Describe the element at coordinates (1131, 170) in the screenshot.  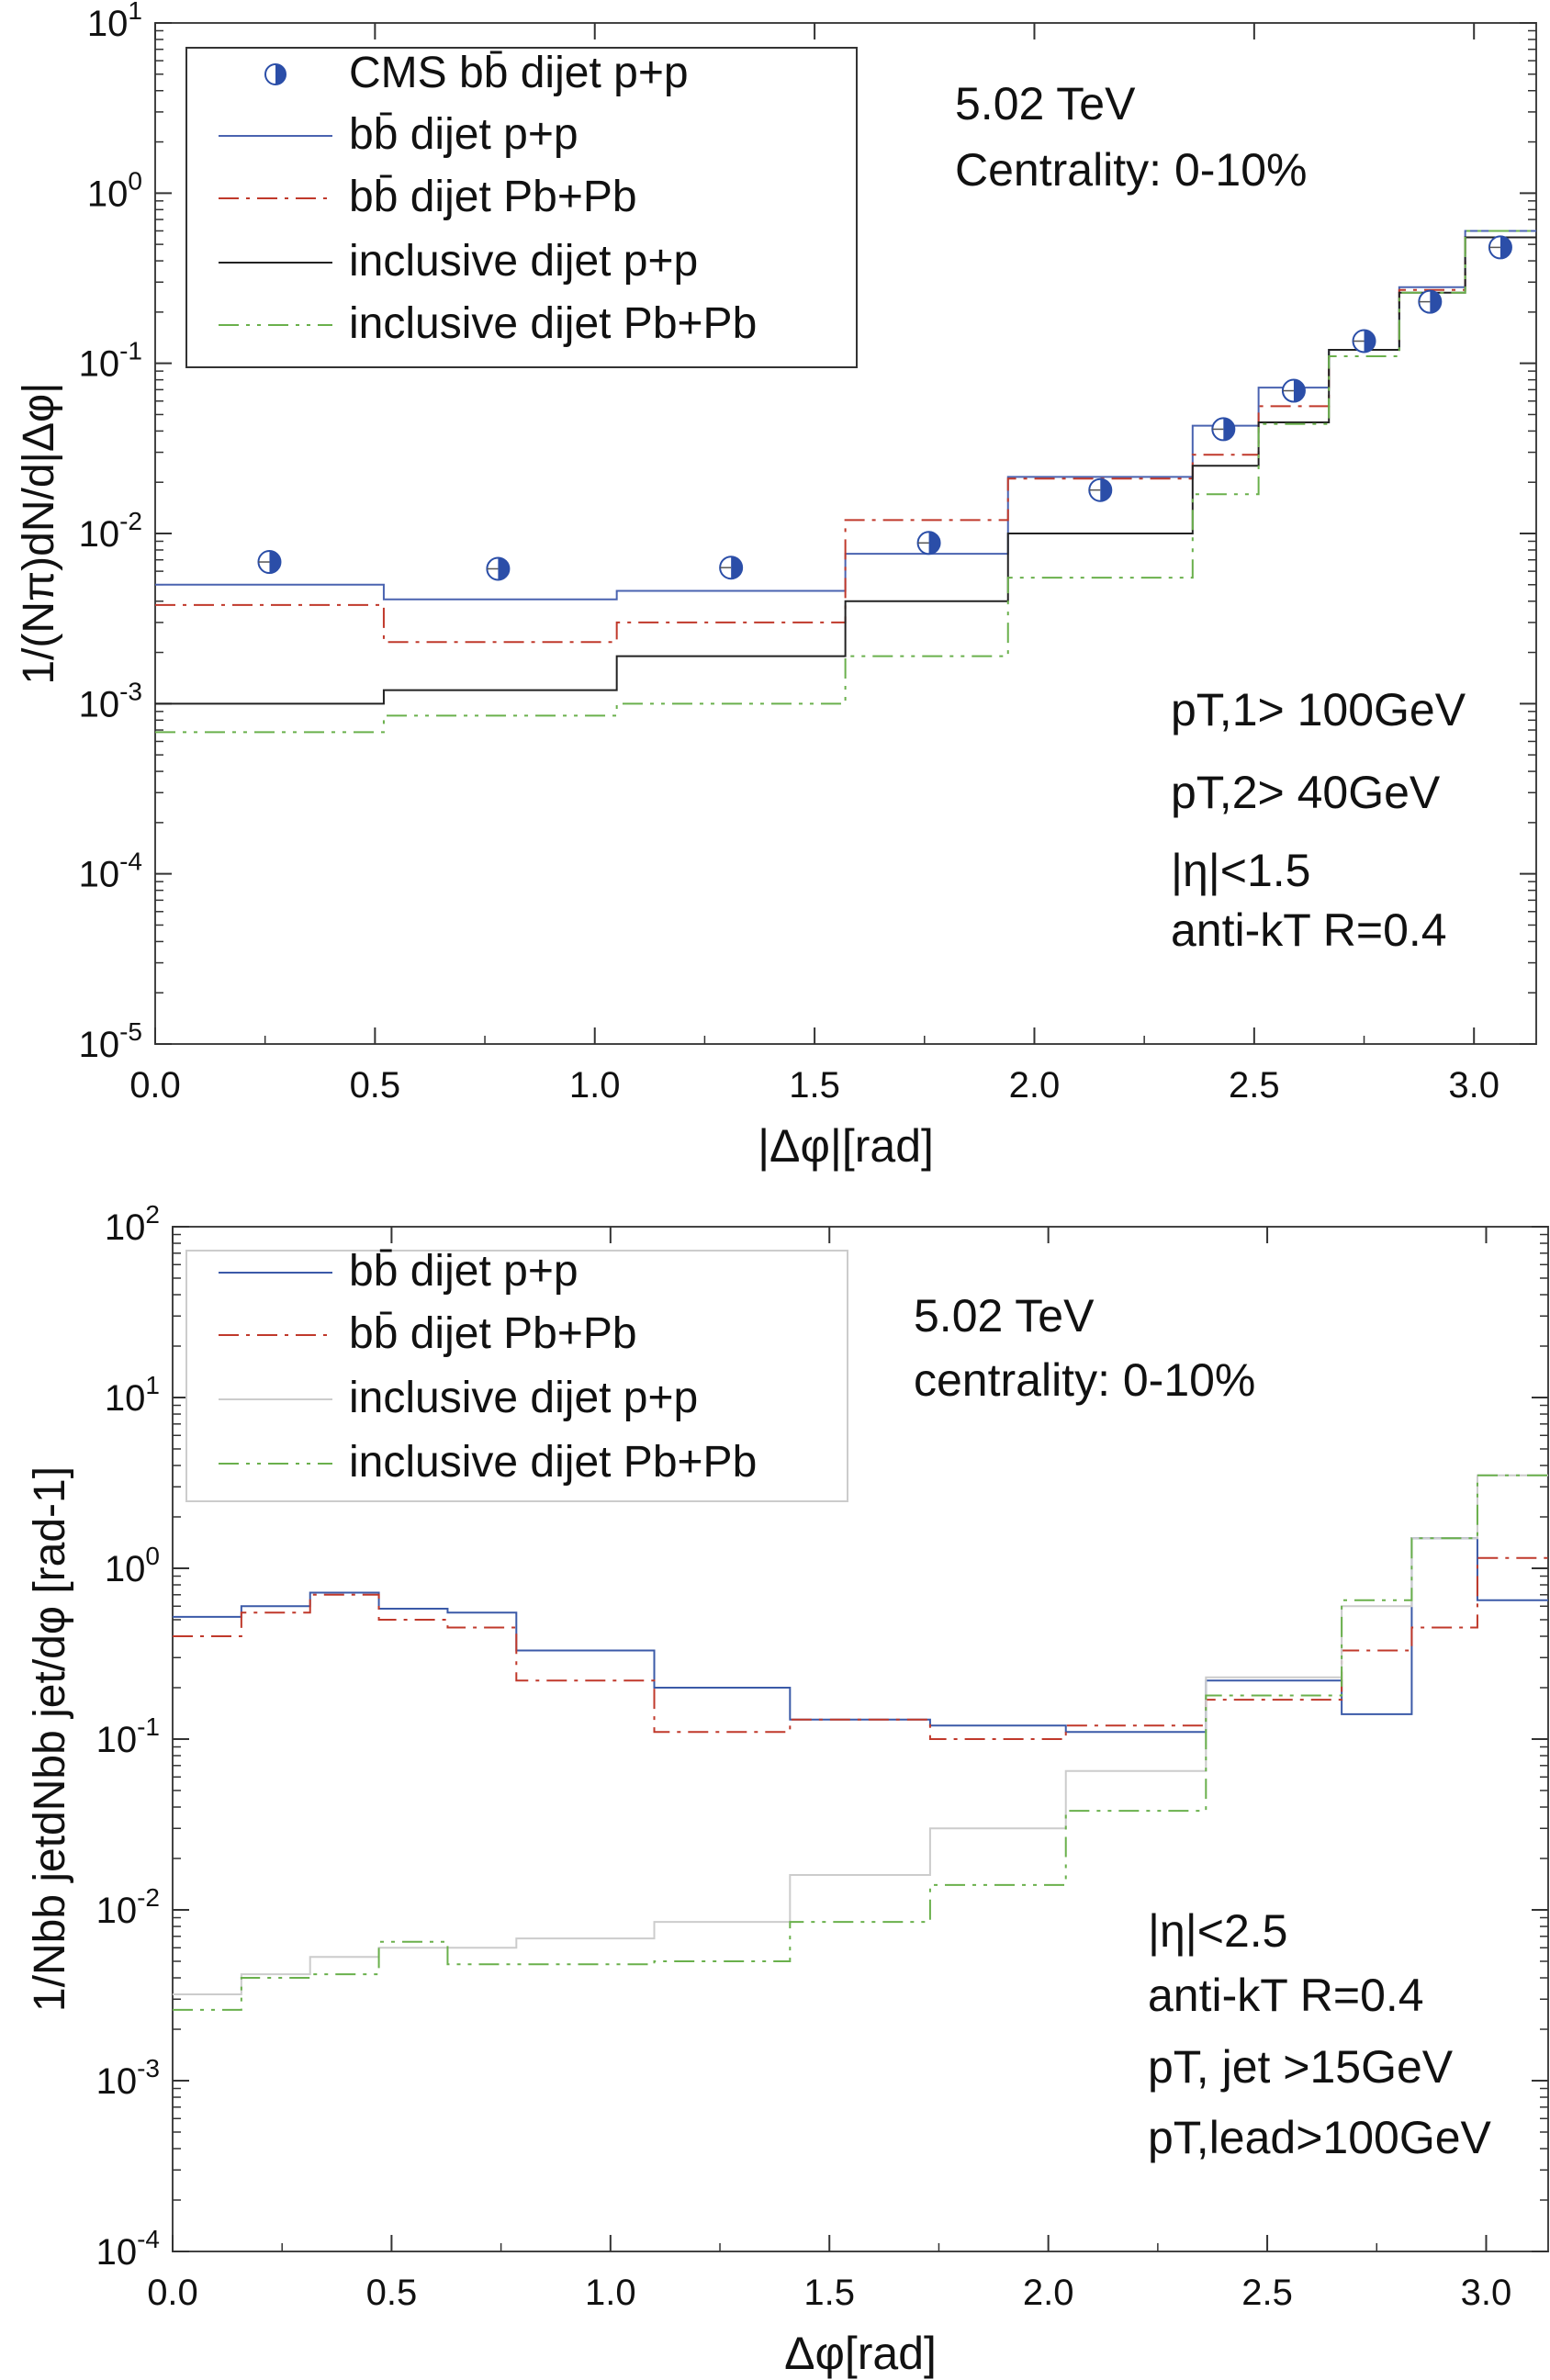
I see `annotation: Centrality: 0-10%` at that location.